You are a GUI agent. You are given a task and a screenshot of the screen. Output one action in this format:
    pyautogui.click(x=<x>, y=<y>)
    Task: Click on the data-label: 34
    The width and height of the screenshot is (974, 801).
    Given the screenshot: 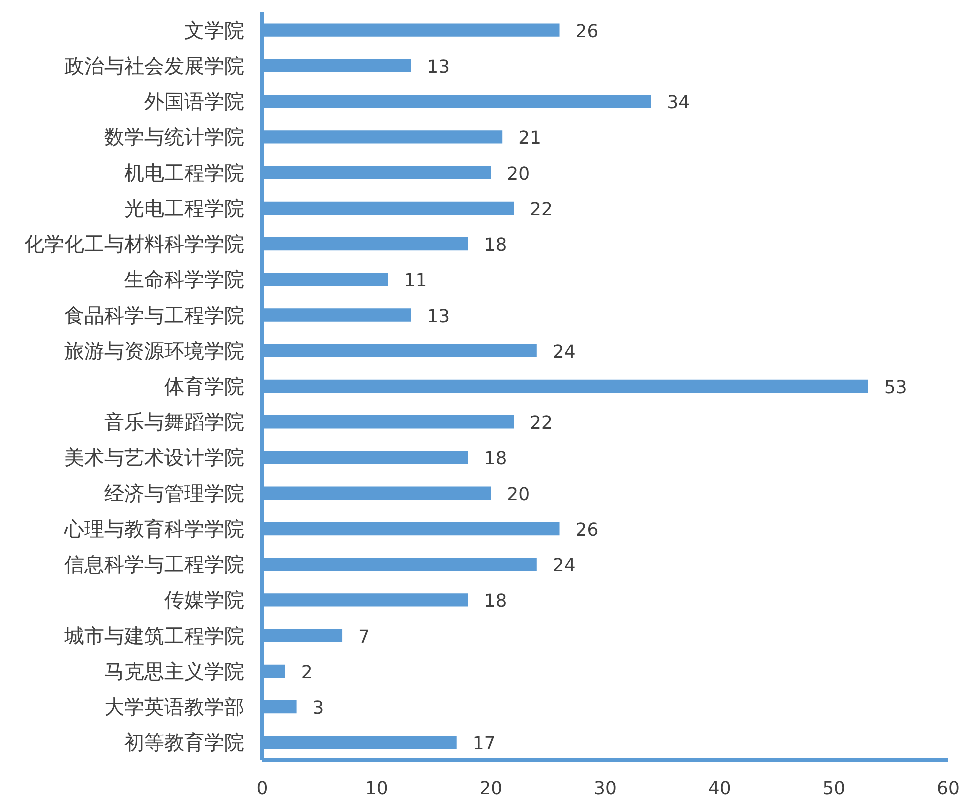 What is the action you would take?
    pyautogui.click(x=678, y=103)
    